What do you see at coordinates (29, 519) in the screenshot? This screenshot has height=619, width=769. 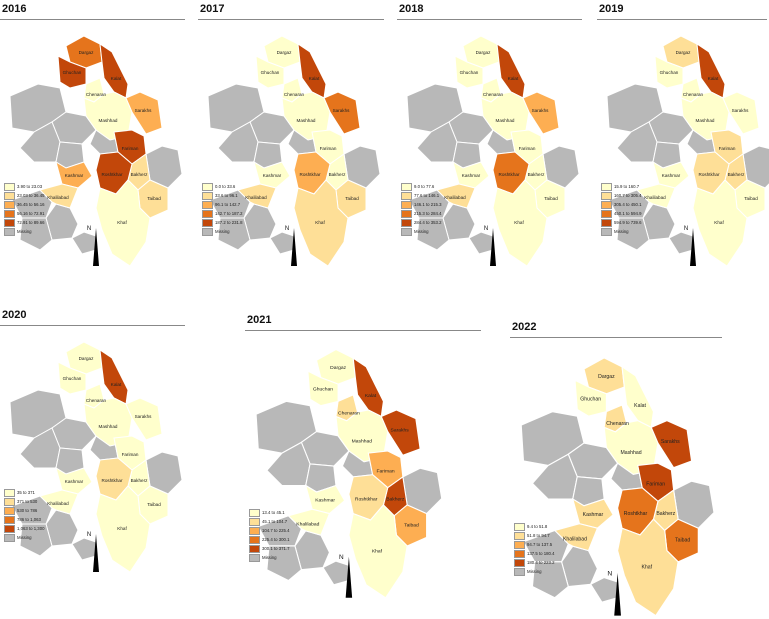 I see `legend-label: 786 to 1,063` at bounding box center [29, 519].